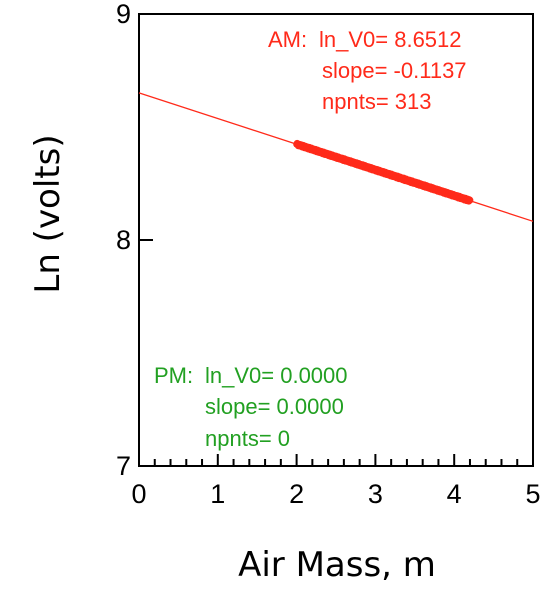 The width and height of the screenshot is (548, 595). I want to click on am-ln-v0: ln_V0= 8.6512, so click(390, 39).